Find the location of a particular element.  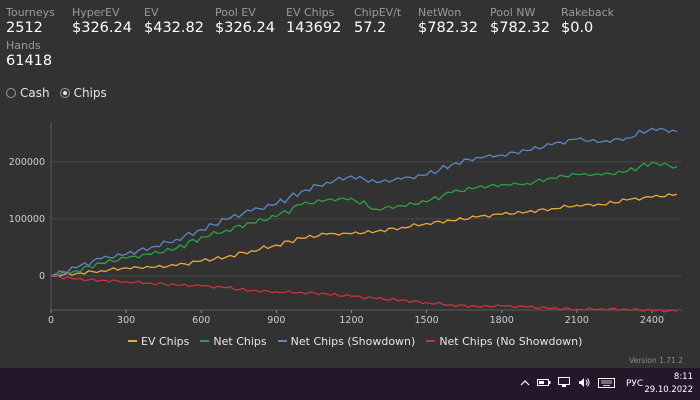

input-language-indicator: РУС is located at coordinates (635, 384).